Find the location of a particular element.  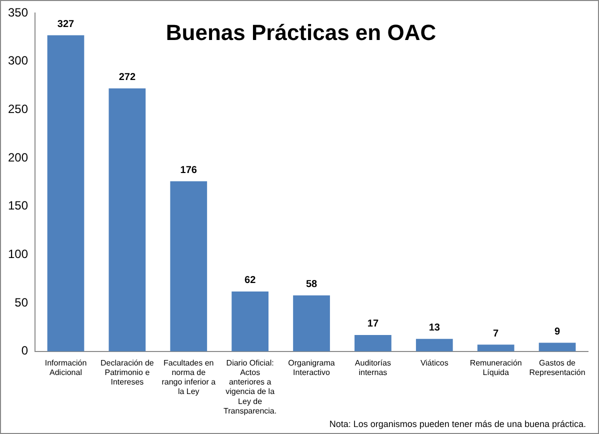

data-label: 58 is located at coordinates (312, 284).